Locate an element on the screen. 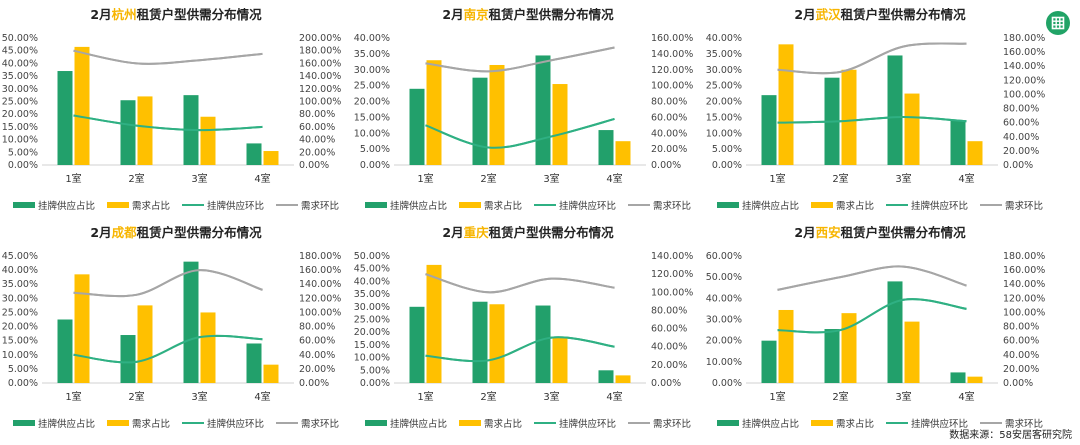 This screenshot has width=1080, height=445. y-left-tick-label: 60.00% is located at coordinates (724, 256).